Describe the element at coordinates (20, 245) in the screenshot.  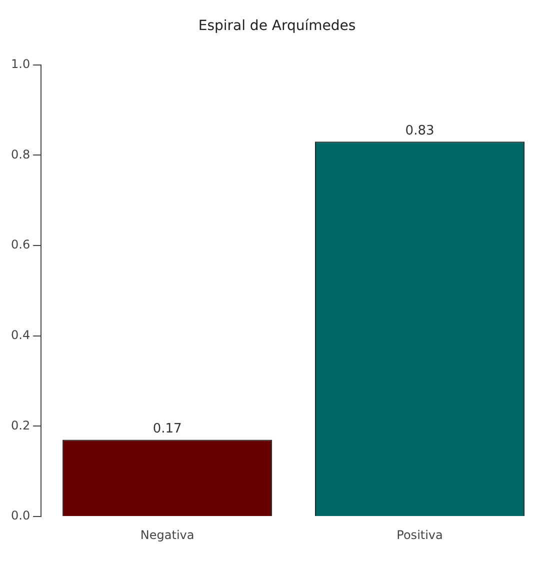
I see `y-tick-label: 0.6` at that location.